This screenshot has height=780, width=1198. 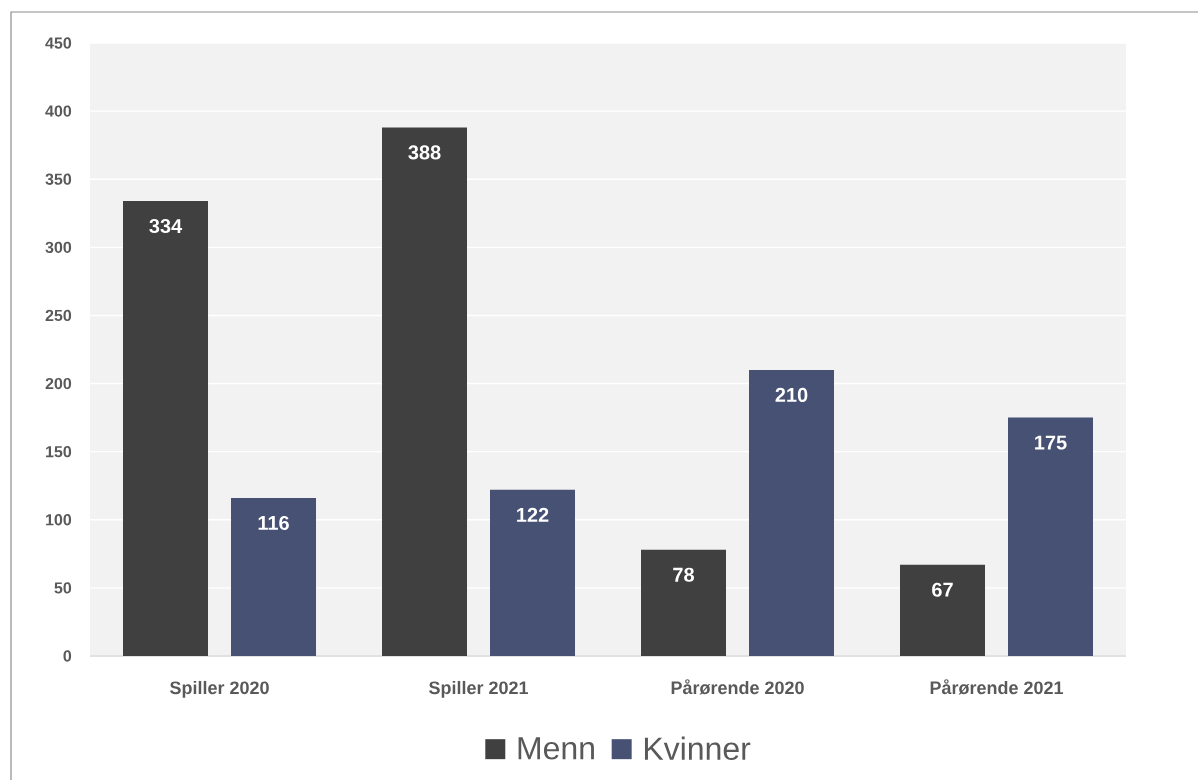 I want to click on data-label: 67, so click(x=942, y=589).